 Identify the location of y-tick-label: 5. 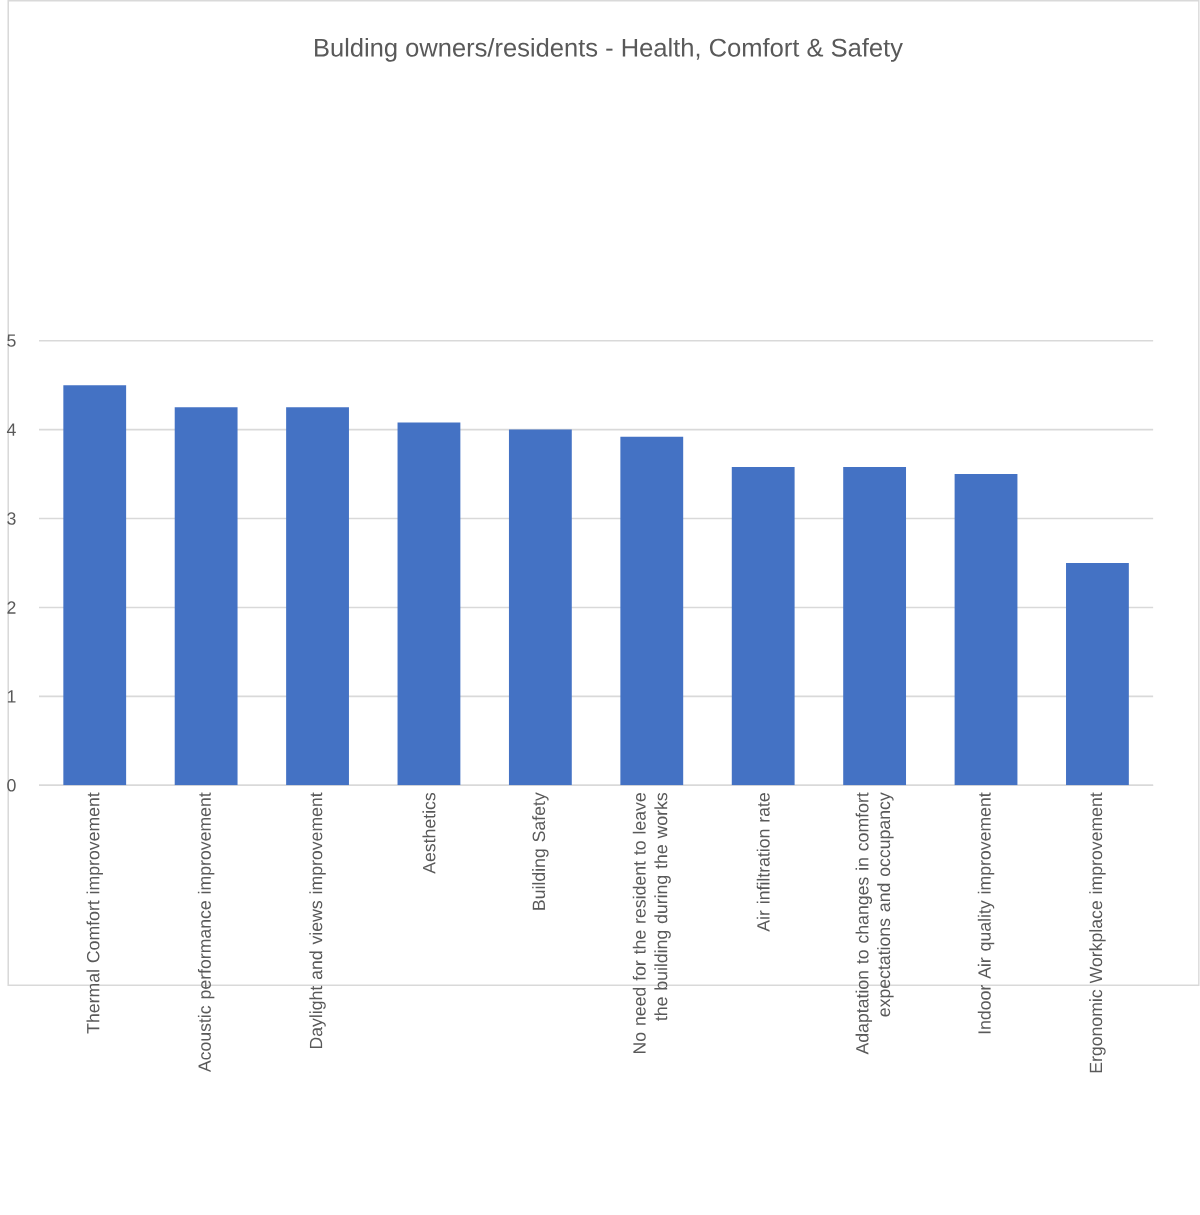
(11, 340).